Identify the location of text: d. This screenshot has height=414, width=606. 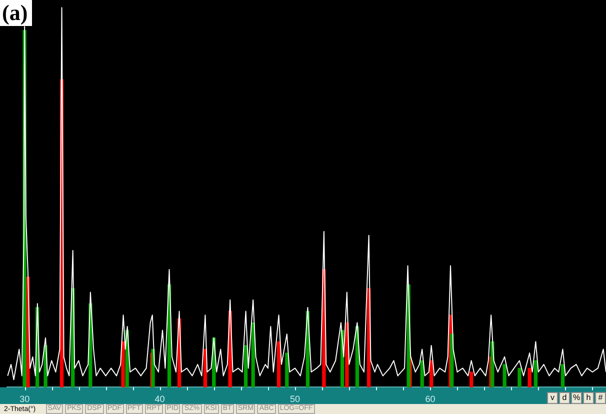
(564, 398).